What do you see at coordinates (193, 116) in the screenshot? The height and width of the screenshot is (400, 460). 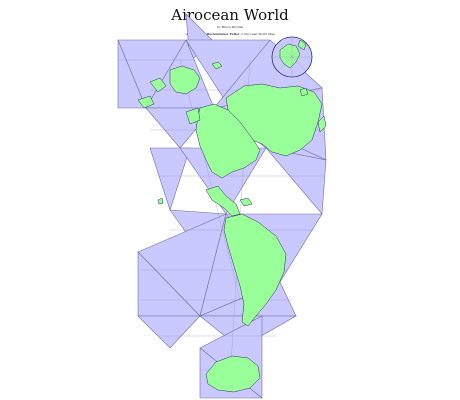 I see `alaska-land` at bounding box center [193, 116].